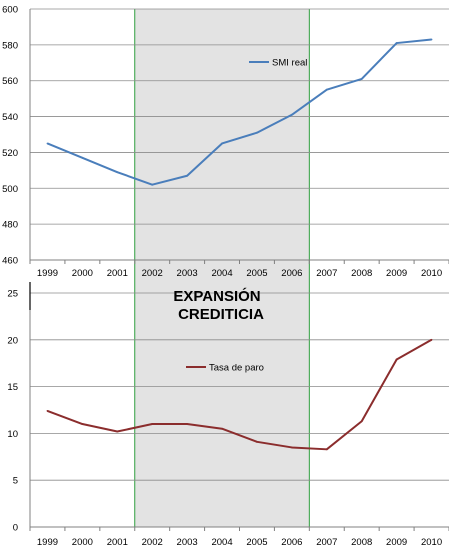 The height and width of the screenshot is (555, 449). Describe the element at coordinates (82, 542) in the screenshot. I see `bottom-x-tick-label: 2000` at that location.